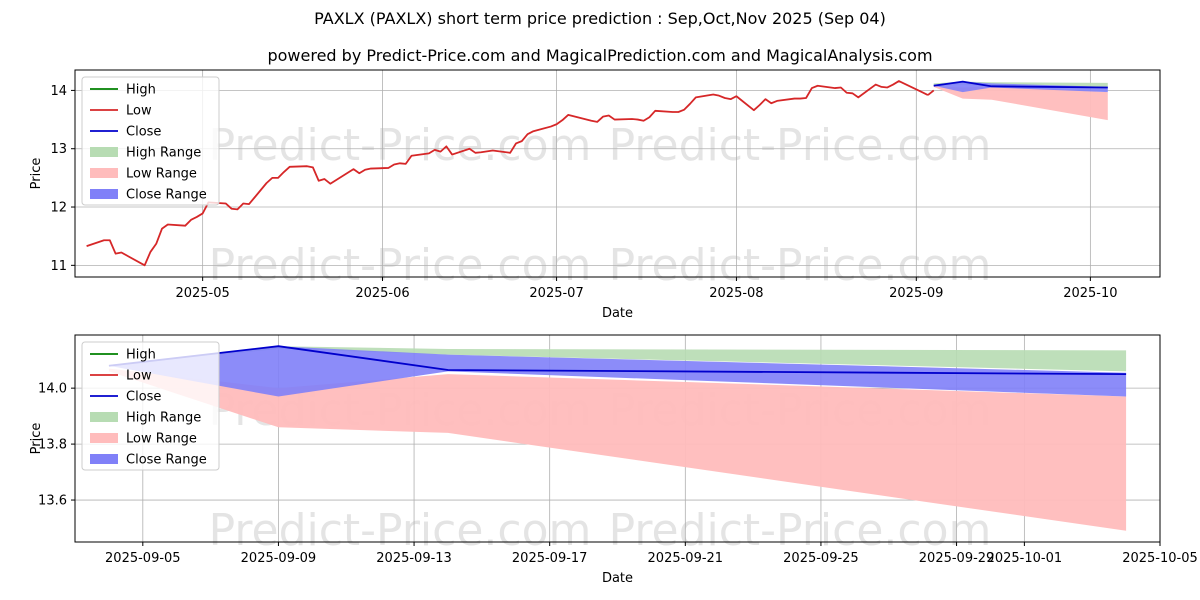  I want to click on bottom-x-tick-label: 2025-09-29, so click(957, 558).